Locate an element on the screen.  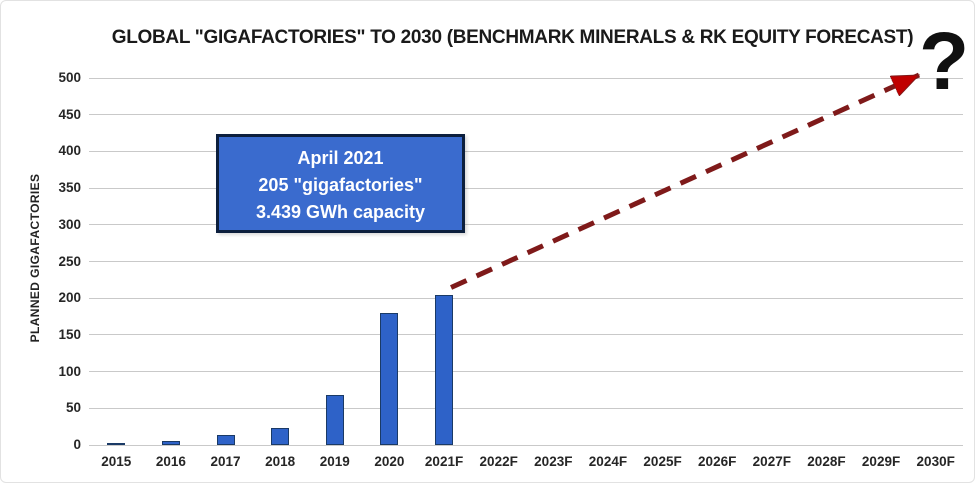
y-tick-label: 50 is located at coordinates (73, 408).